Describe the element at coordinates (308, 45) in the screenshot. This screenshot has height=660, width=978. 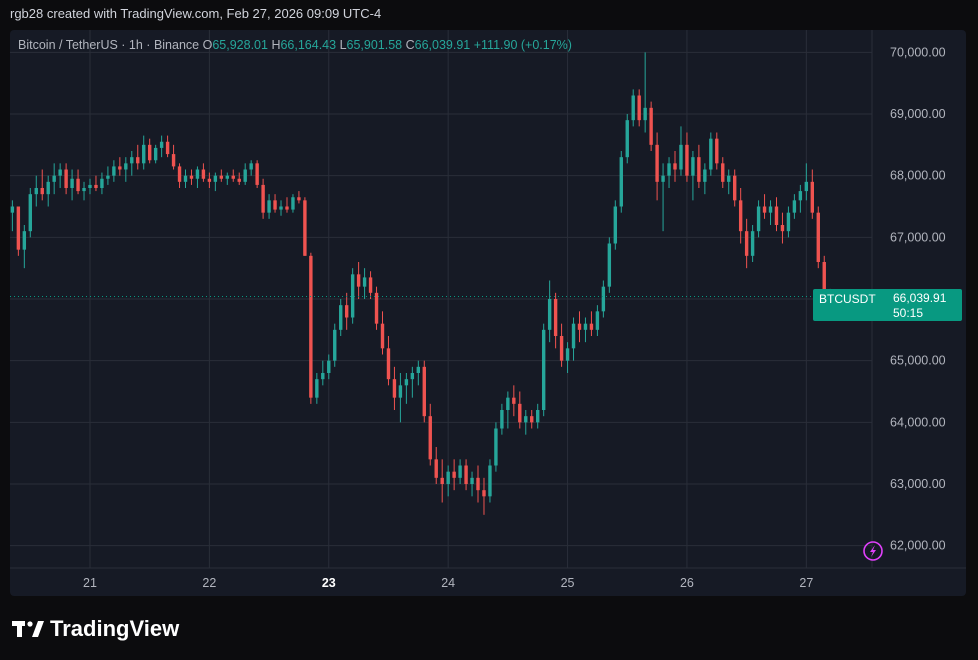
I see `legend-high-value: 66,164.43` at that location.